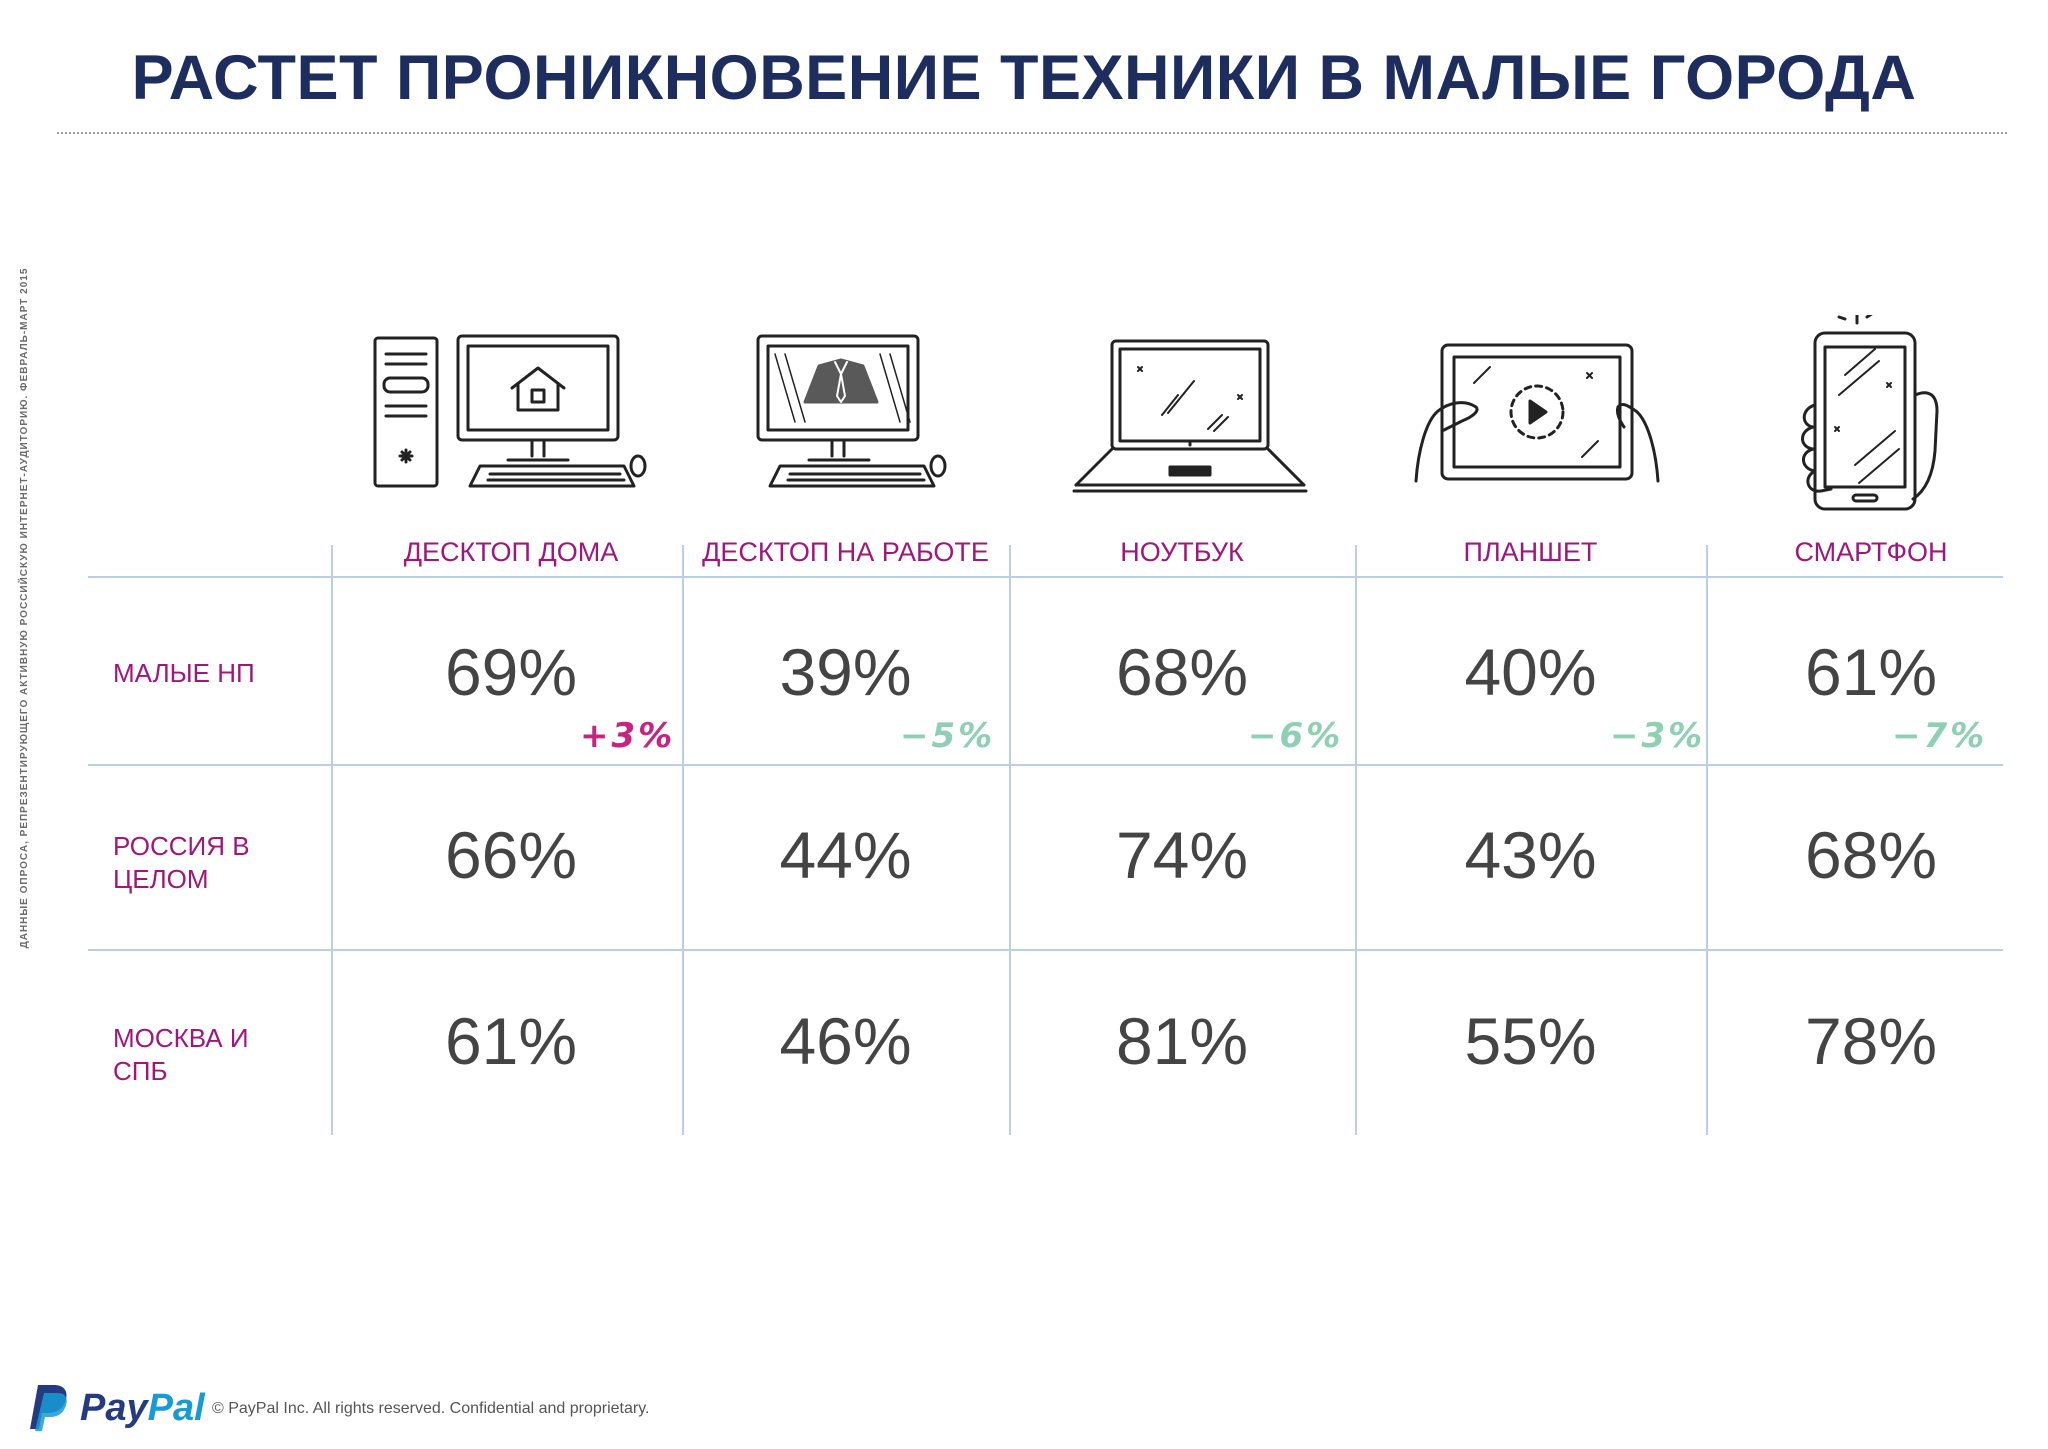 The width and height of the screenshot is (2048, 1449). I want to click on column-header-desktop-work: ДЕСКТОП НА РАБОТЕ, so click(845, 552).